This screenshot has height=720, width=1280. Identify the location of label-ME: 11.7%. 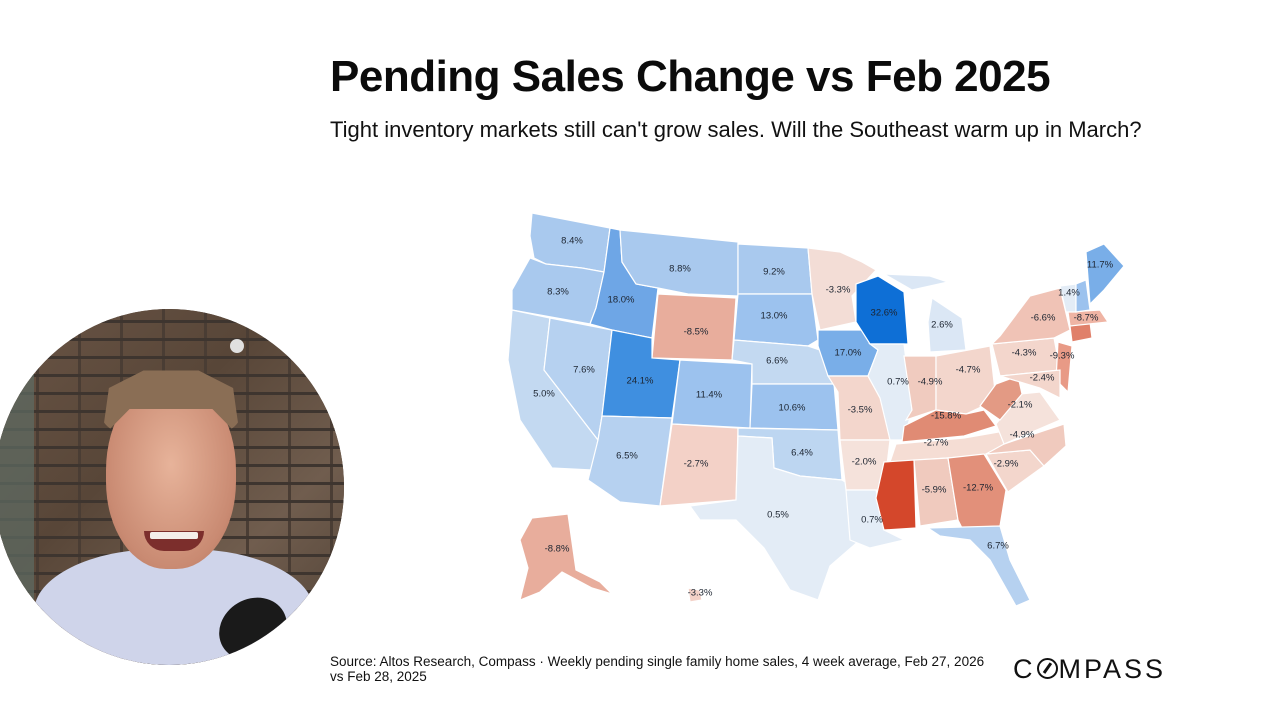
(1100, 265).